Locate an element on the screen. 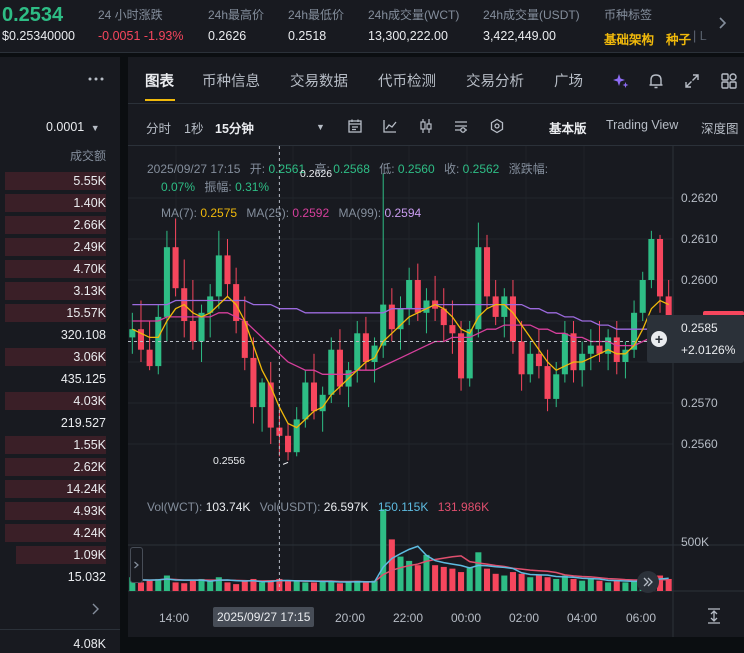  order-book-row: 3.06K is located at coordinates (60, 357).